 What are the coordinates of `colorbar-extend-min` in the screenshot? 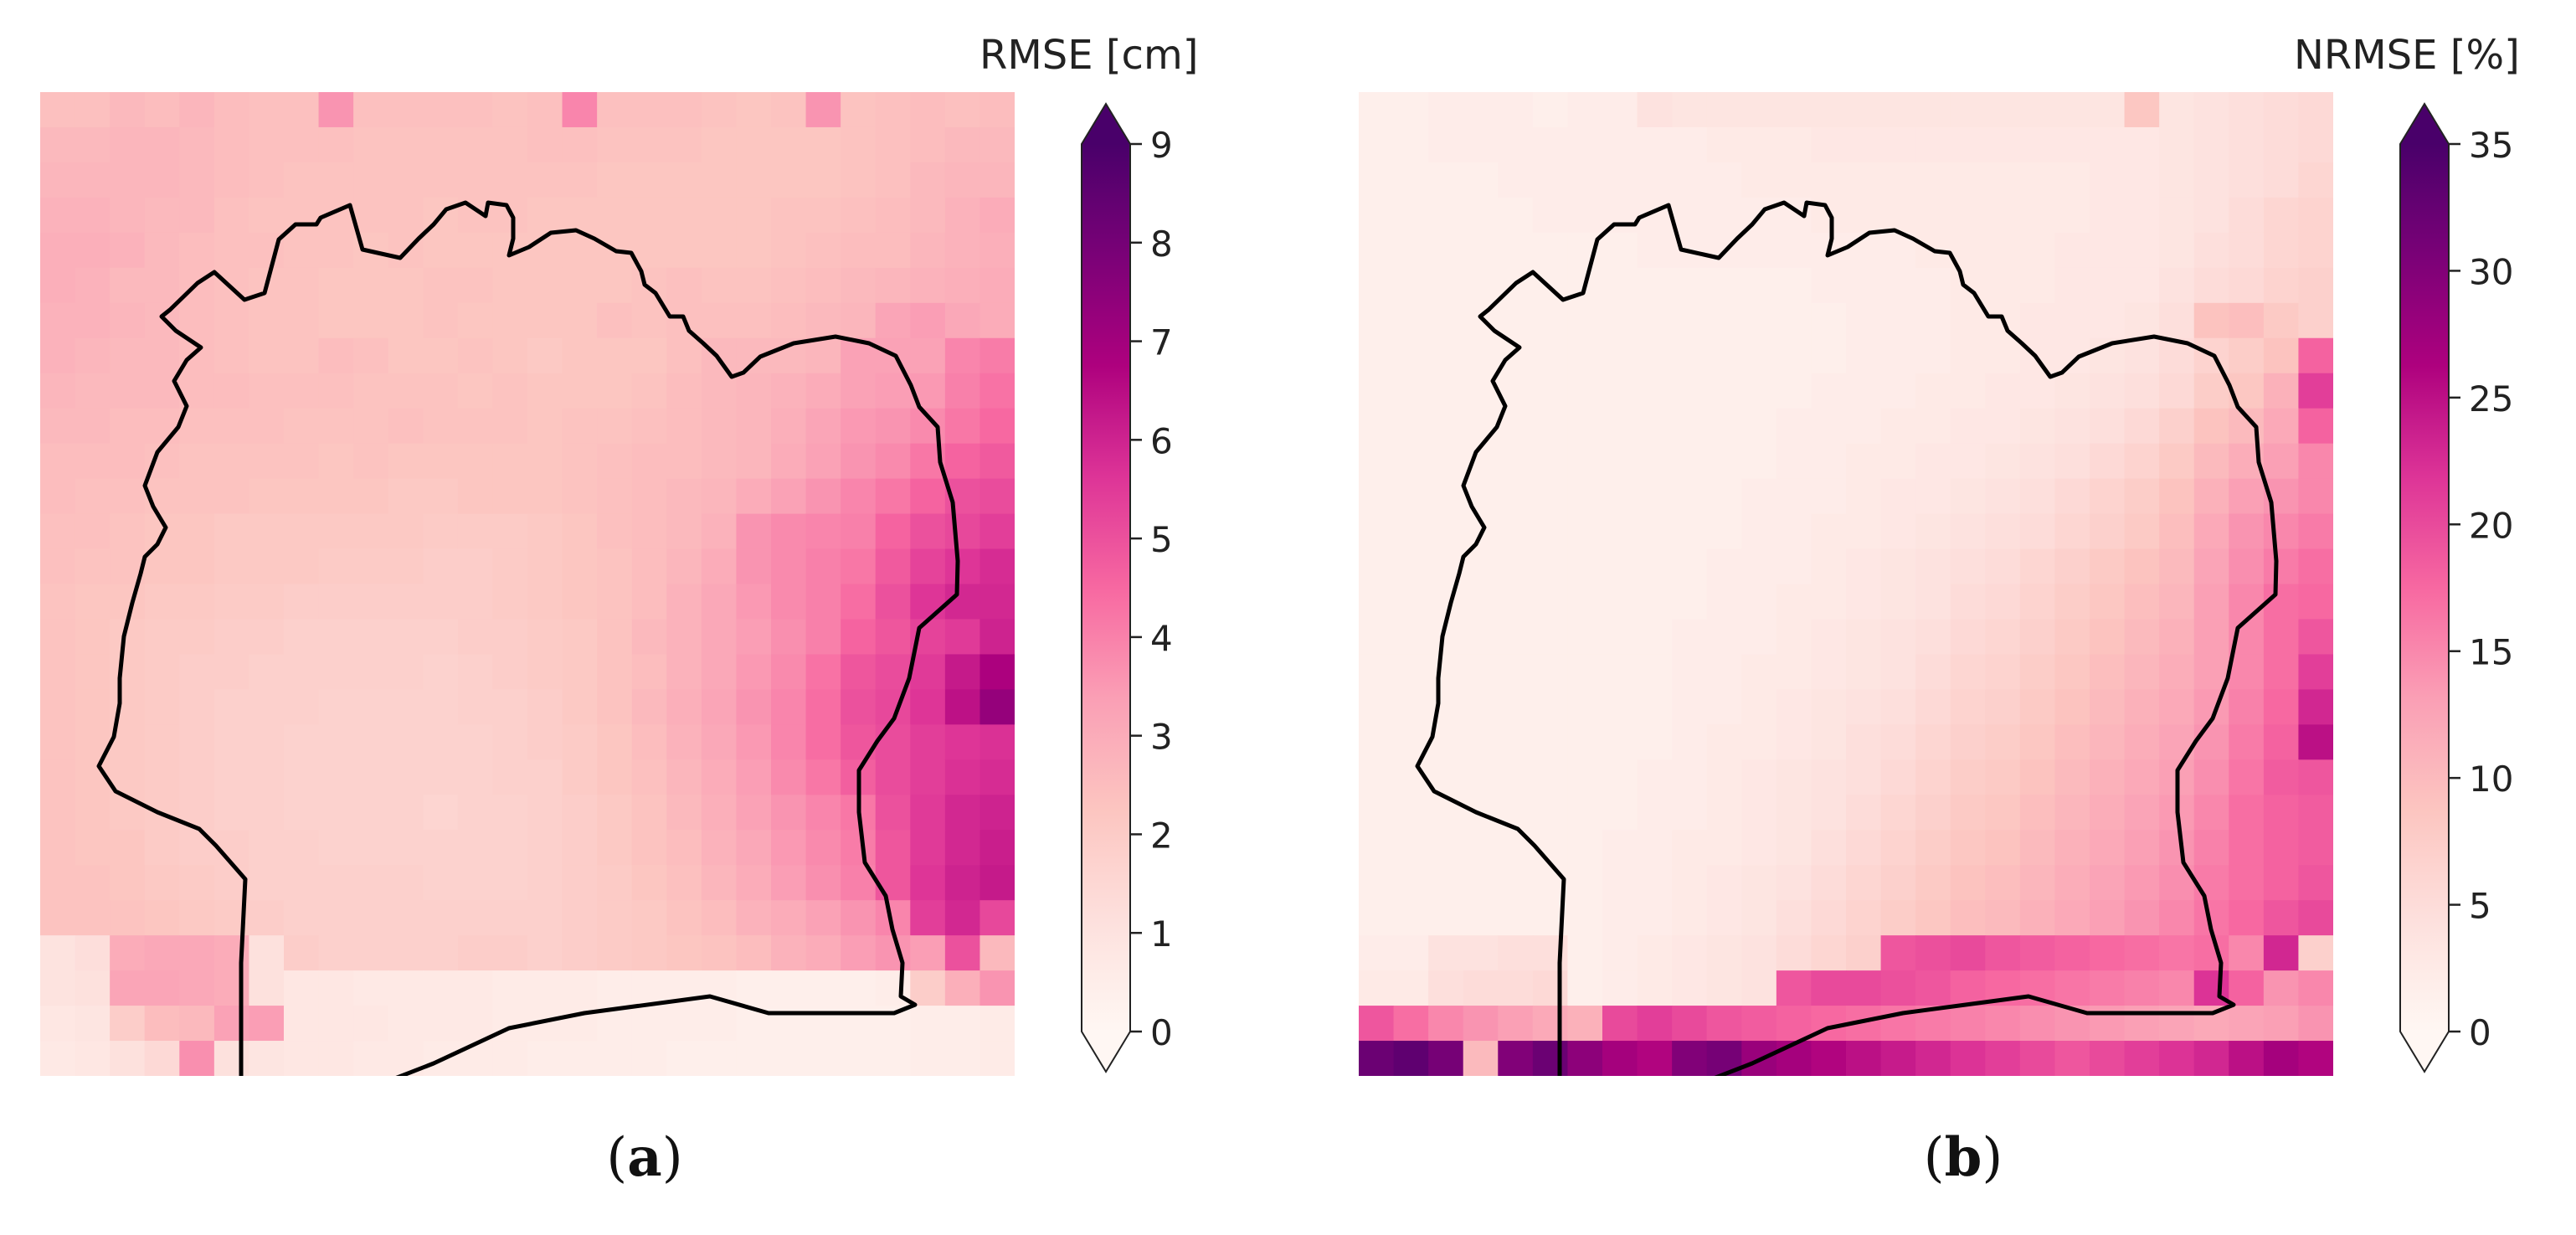 It's located at (2425, 1052).